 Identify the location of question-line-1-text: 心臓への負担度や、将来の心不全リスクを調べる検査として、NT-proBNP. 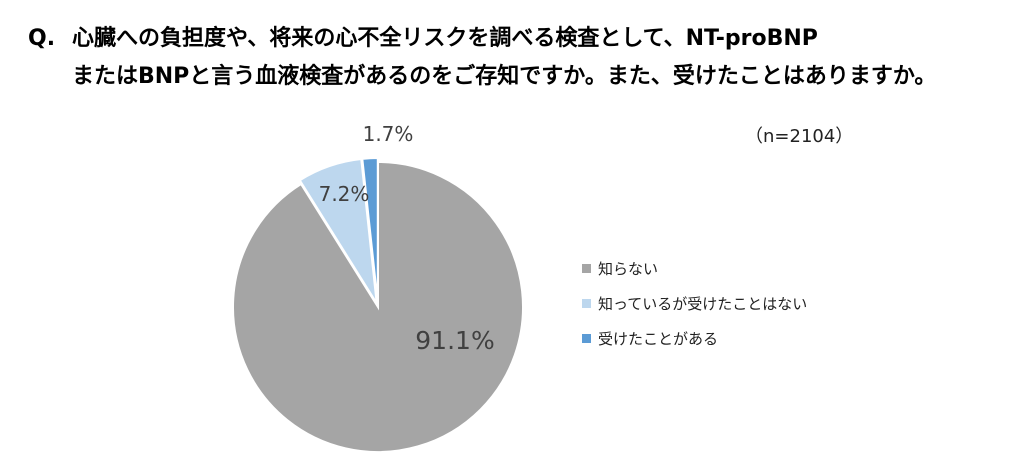
(445, 38).